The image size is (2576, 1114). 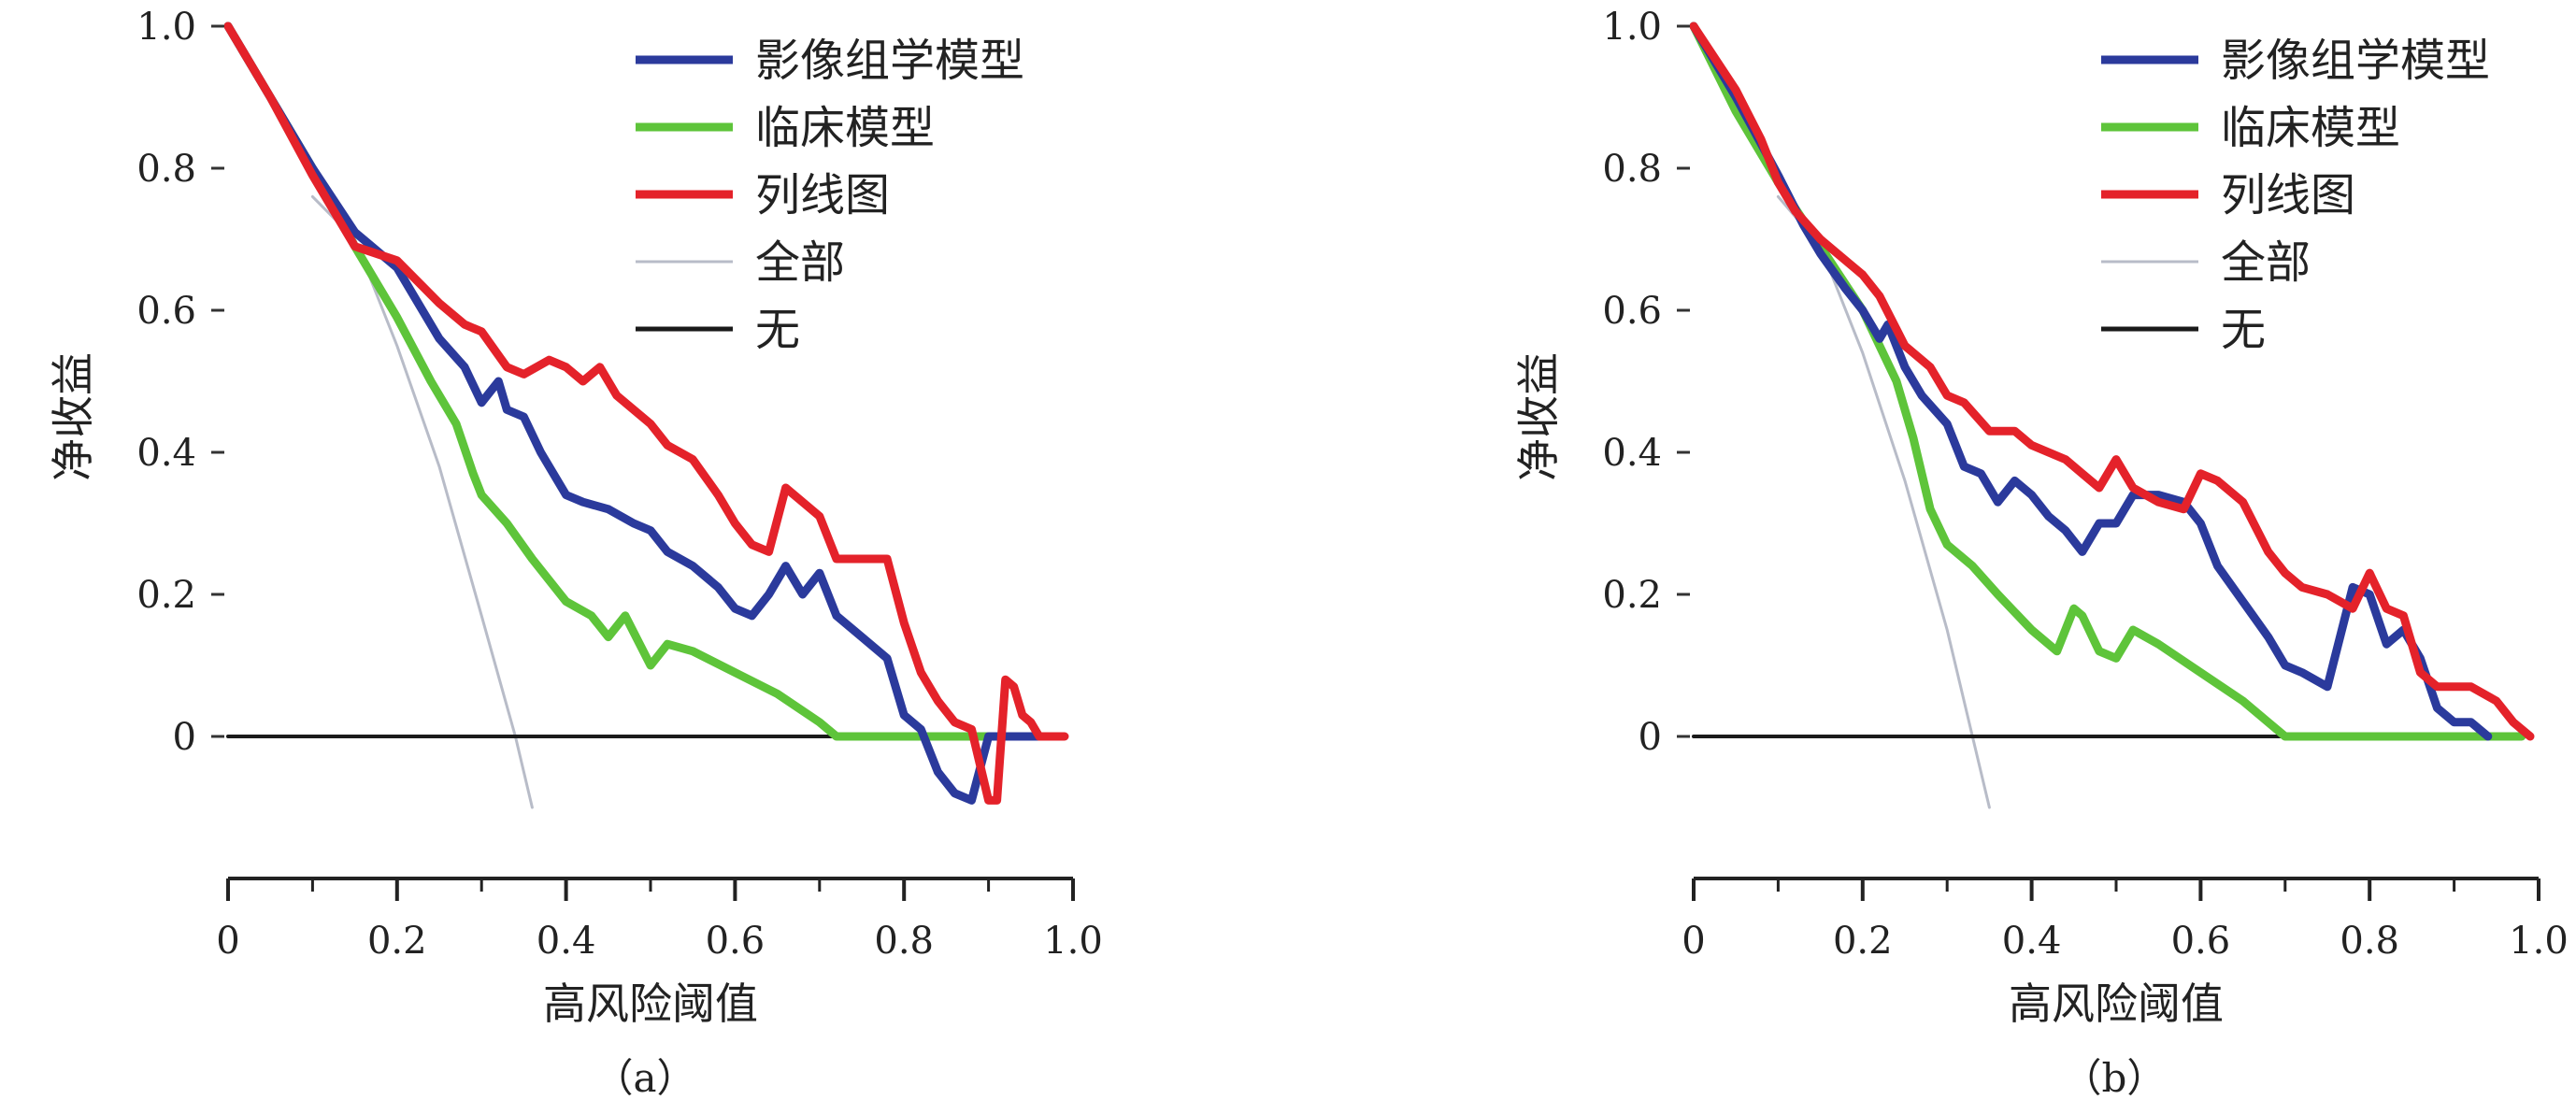 What do you see at coordinates (1883, 502) in the screenshot?
I see `series-line` at bounding box center [1883, 502].